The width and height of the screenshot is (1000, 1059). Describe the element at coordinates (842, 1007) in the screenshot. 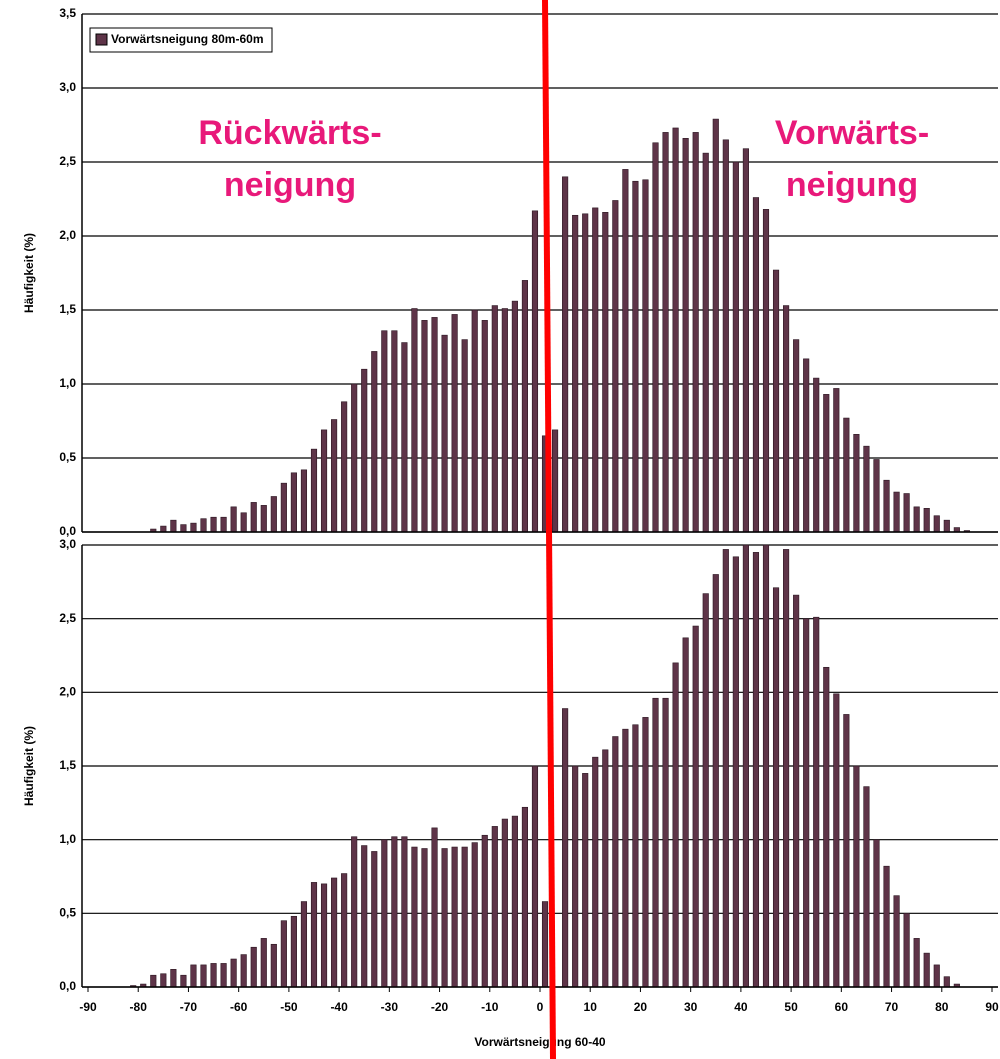

I see `x-tick-label: 60` at that location.